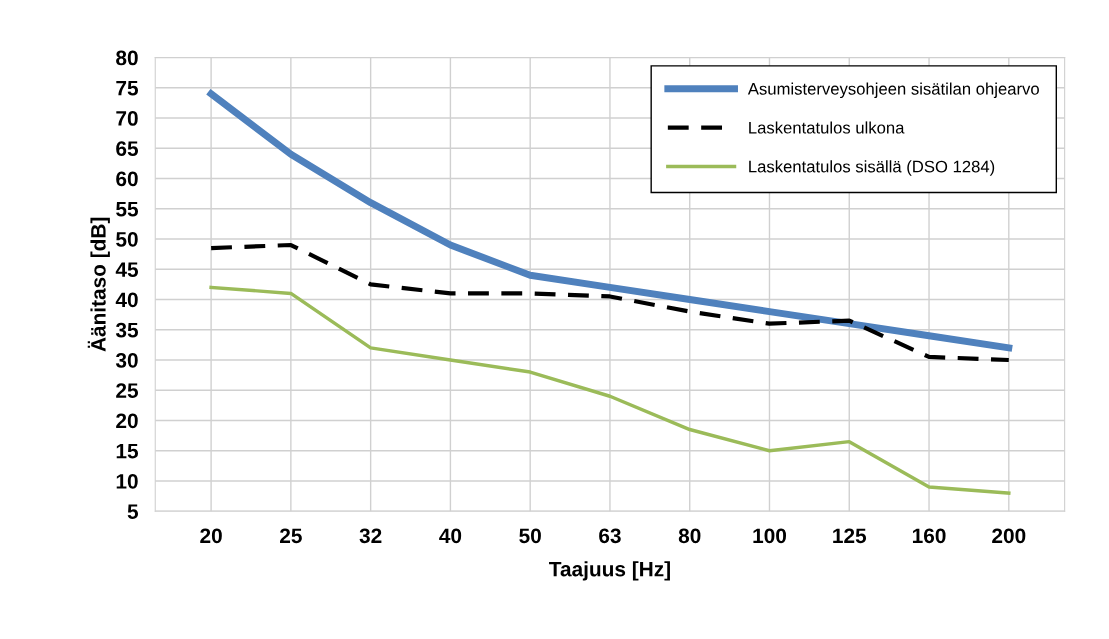 Image resolution: width=1109 pixels, height=639 pixels. Describe the element at coordinates (127, 239) in the screenshot. I see `y-tick-label: 50` at that location.